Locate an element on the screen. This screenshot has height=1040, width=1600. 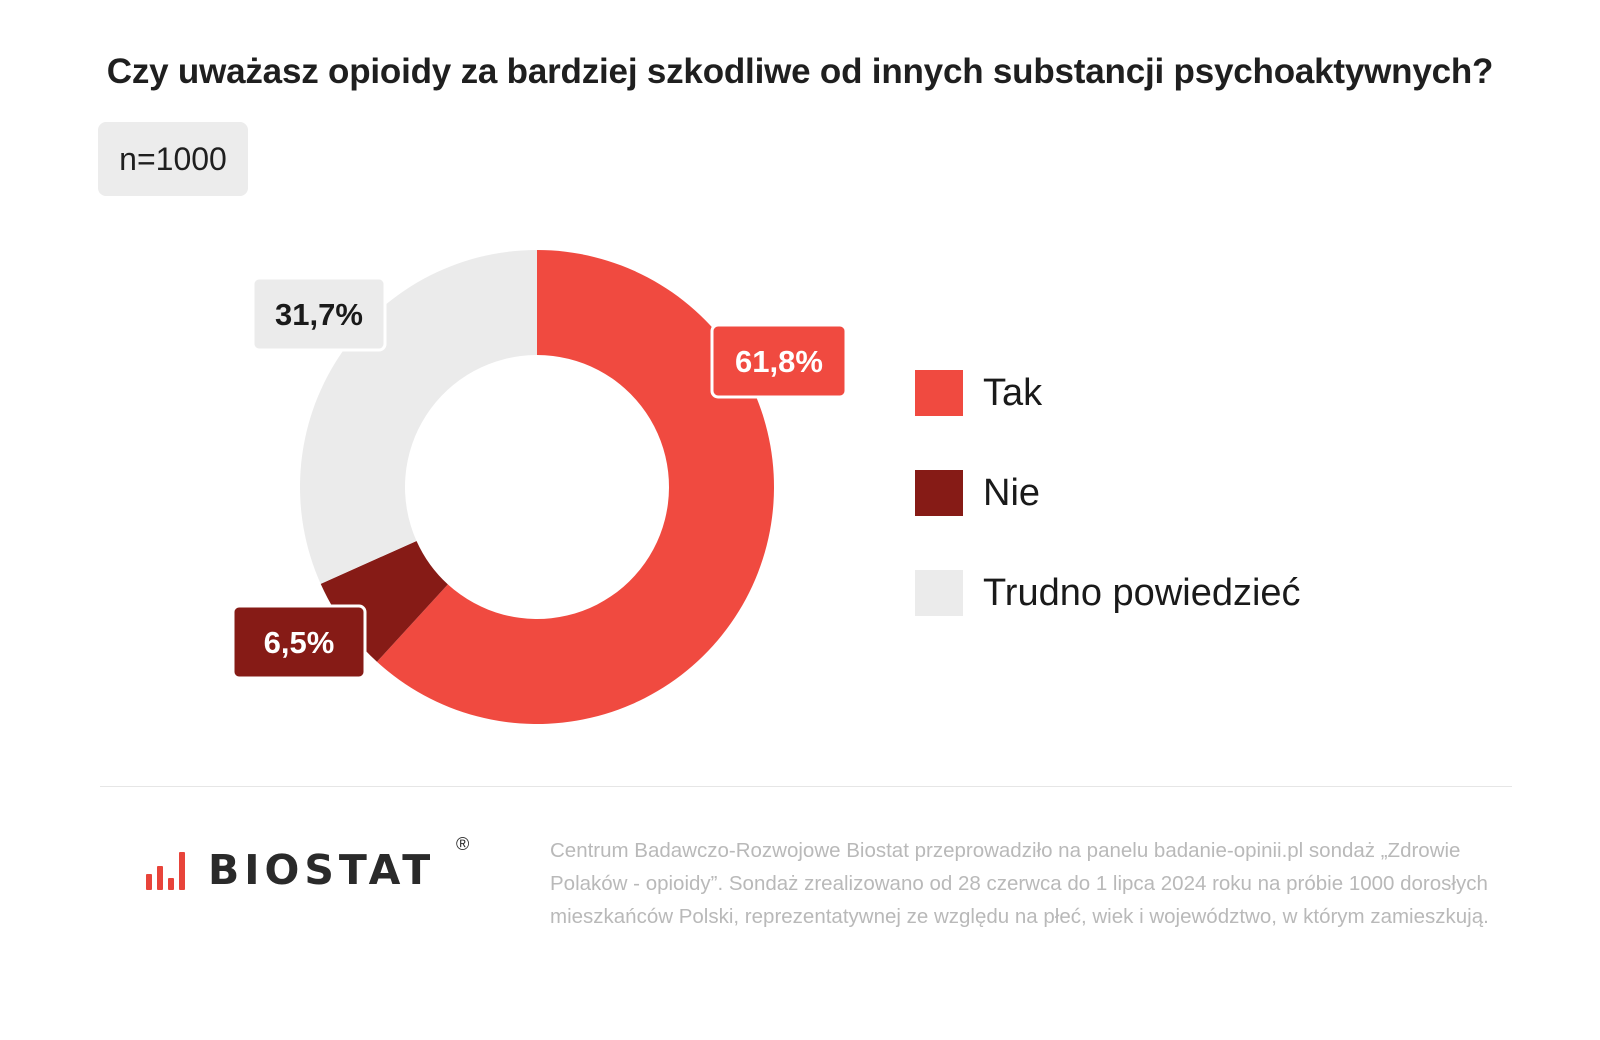
legend-swatch-tak is located at coordinates (939, 393).